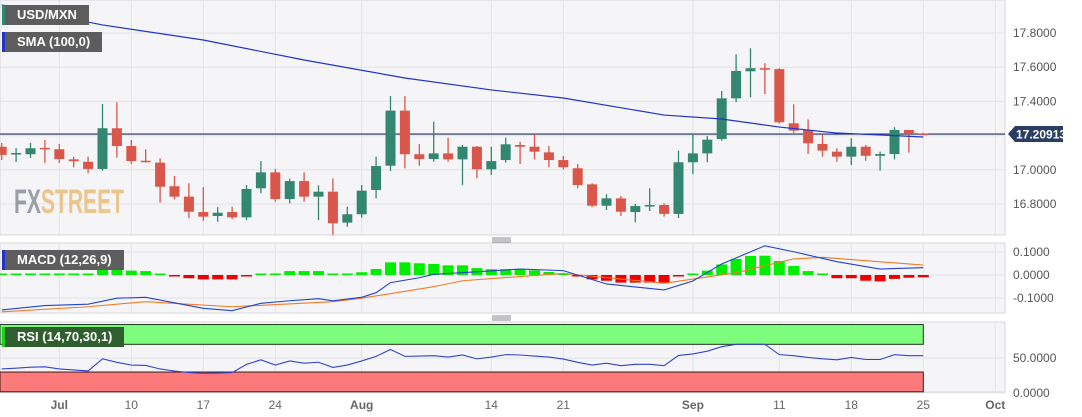  I want to click on rsi-oversold-zone, so click(462, 382).